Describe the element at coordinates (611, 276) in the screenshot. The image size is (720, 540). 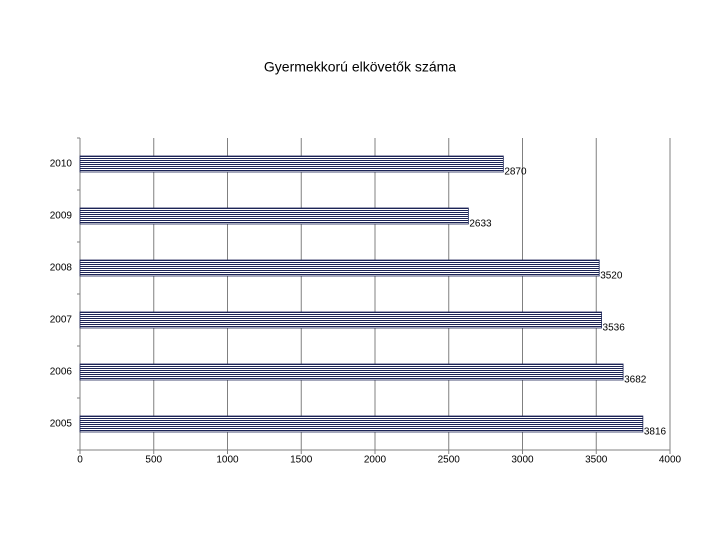
I see `data-label: 3520` at that location.